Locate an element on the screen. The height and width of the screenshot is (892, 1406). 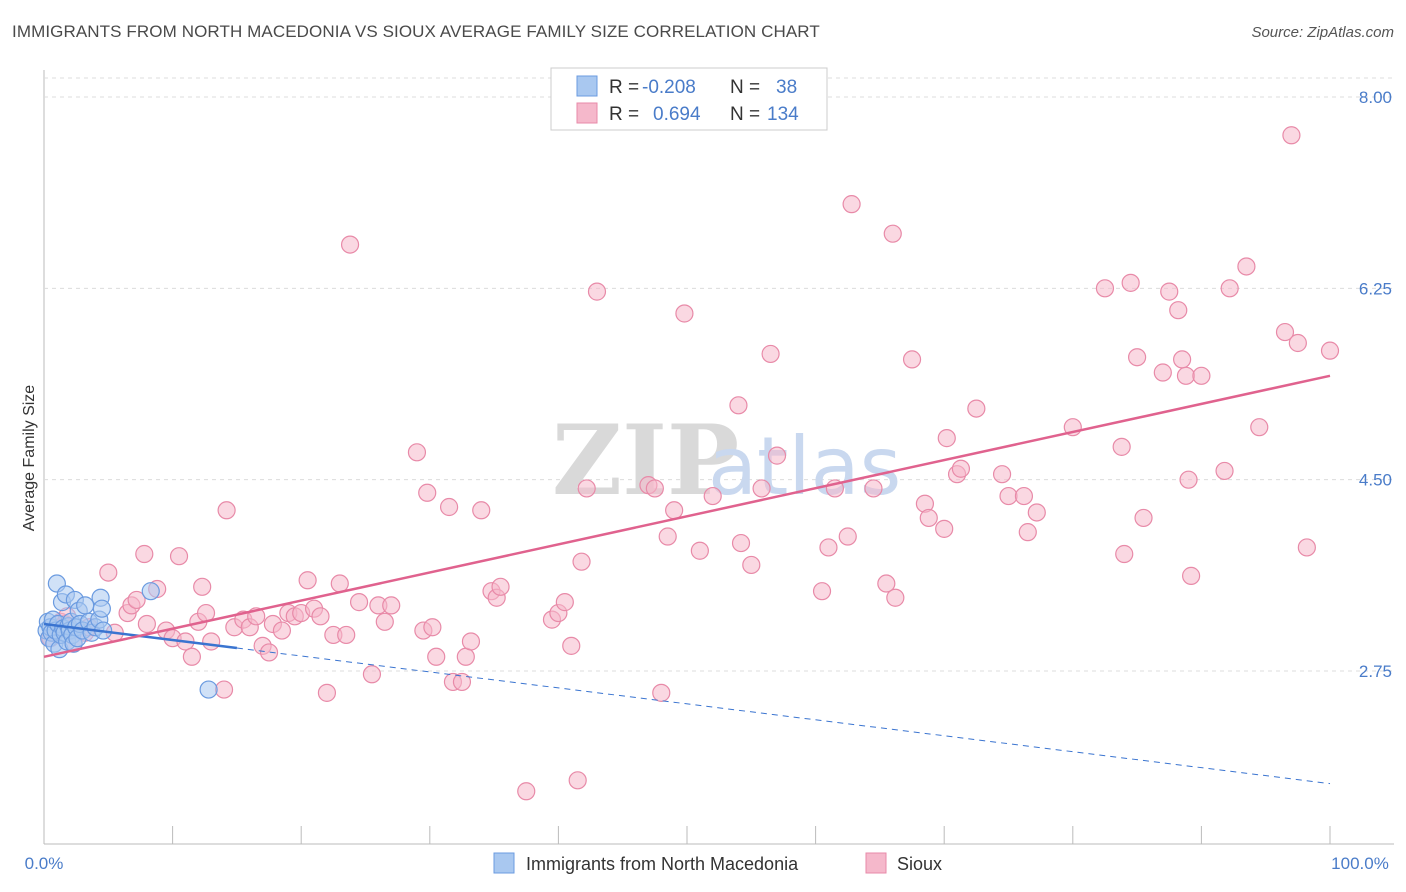
watermark-atlas: atlas is located at coordinates (804, 466).